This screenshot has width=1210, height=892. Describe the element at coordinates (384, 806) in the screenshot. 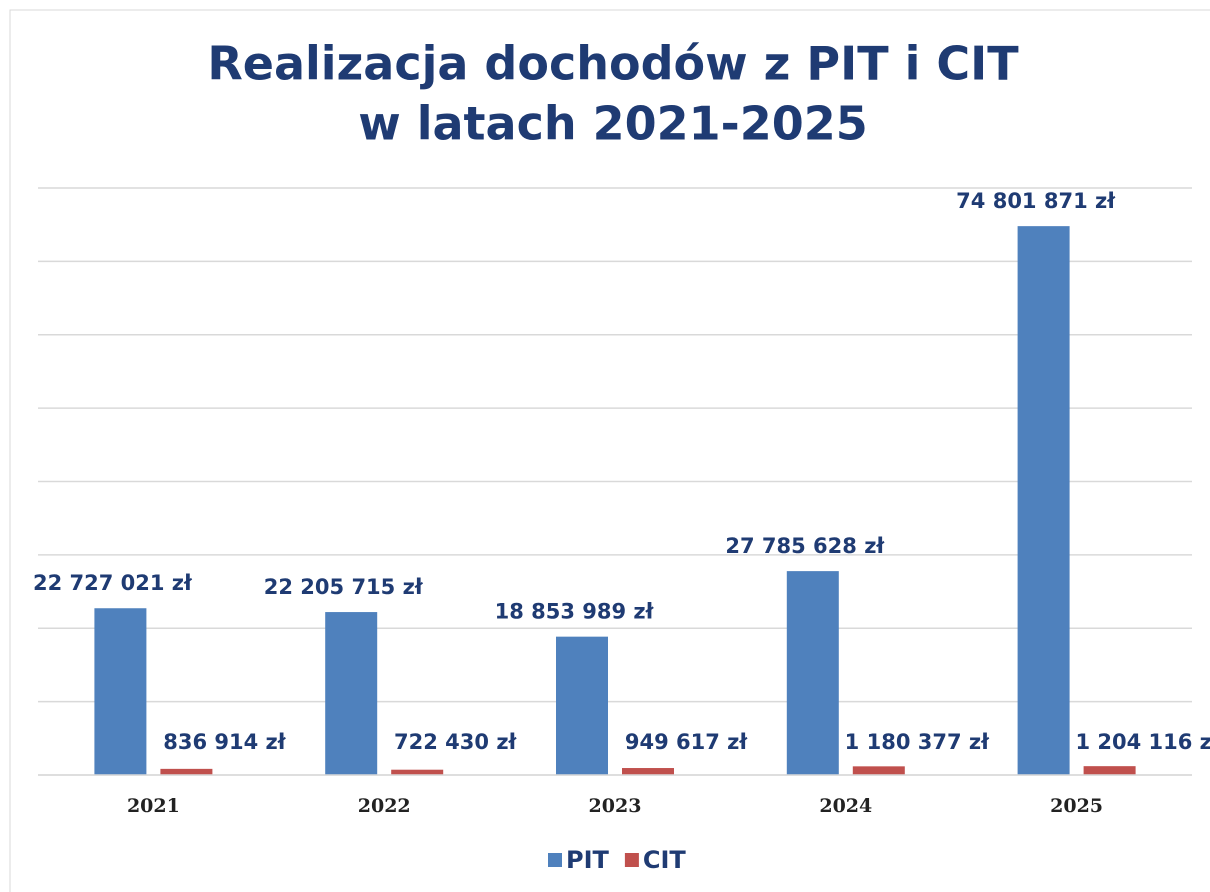

I see `x-tick-label: 2022` at that location.